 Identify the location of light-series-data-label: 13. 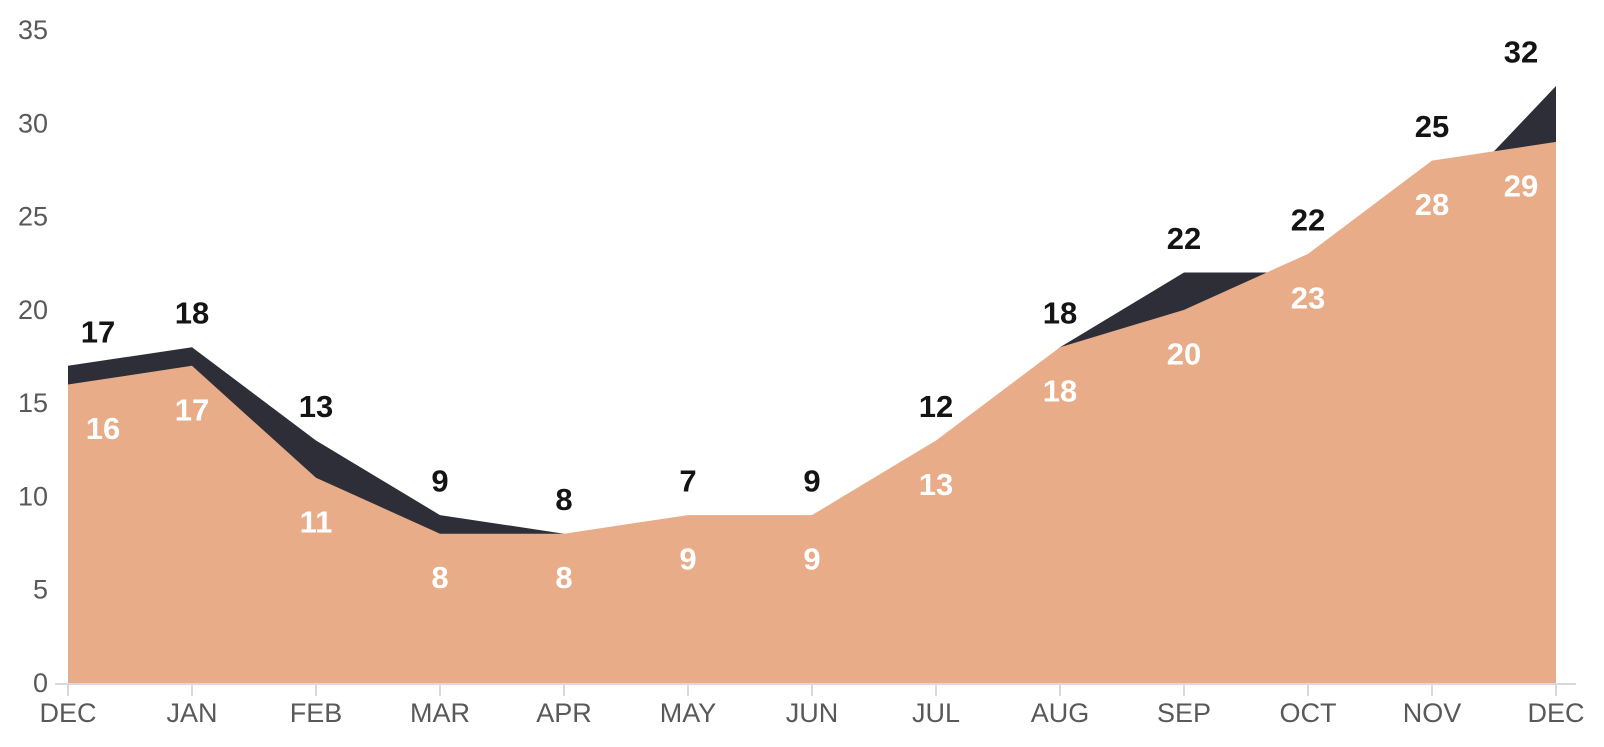
(936, 484).